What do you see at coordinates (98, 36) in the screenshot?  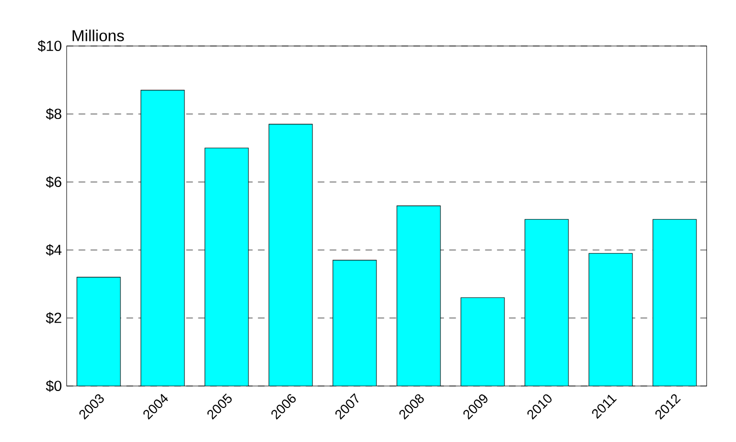 I see `y-axis-title: Millions` at bounding box center [98, 36].